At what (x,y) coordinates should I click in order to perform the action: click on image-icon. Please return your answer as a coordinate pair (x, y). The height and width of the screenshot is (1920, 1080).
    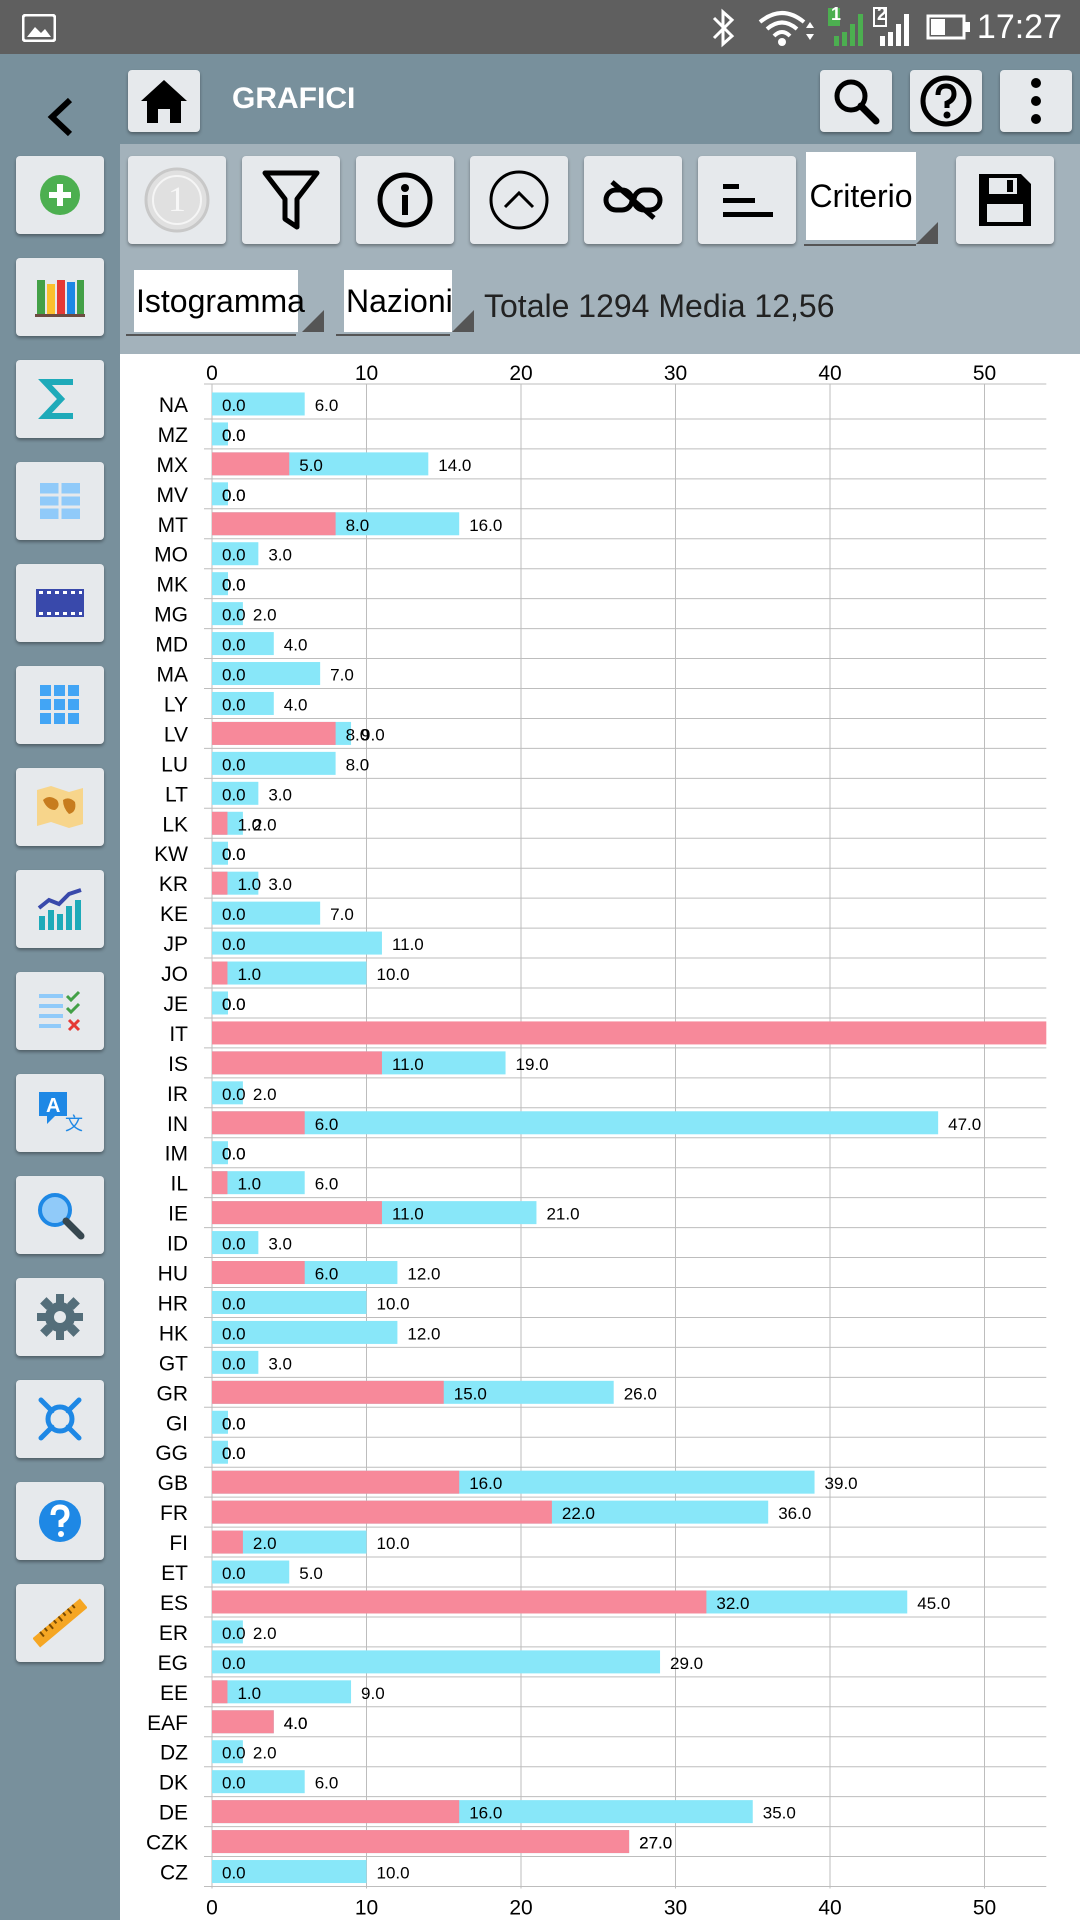
    Looking at the image, I should click on (39, 28).